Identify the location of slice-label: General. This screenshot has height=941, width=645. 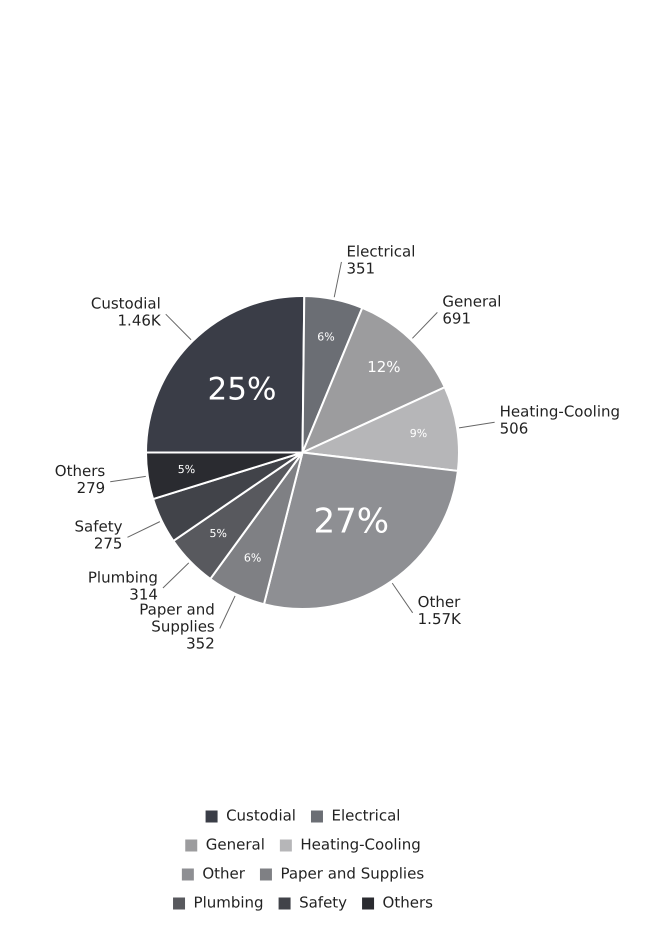
(472, 301).